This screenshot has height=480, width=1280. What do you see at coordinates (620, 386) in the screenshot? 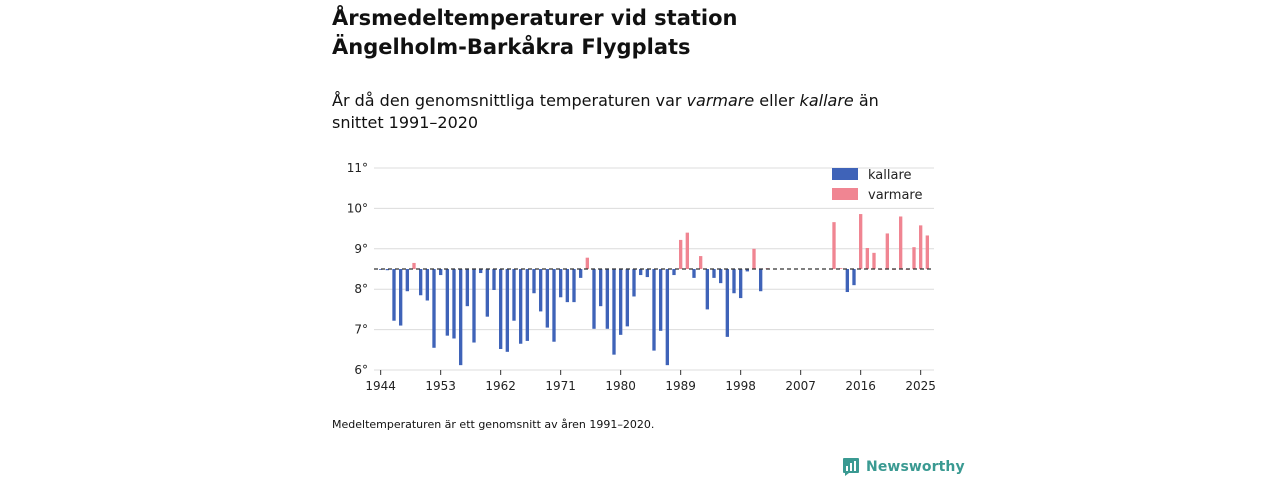
I see `x-tick-label: 1980` at bounding box center [620, 386].